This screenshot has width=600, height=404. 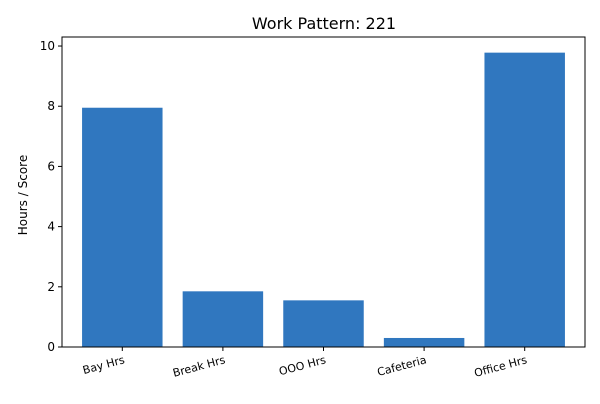 I want to click on y-tick-label: 2, so click(x=51, y=287).